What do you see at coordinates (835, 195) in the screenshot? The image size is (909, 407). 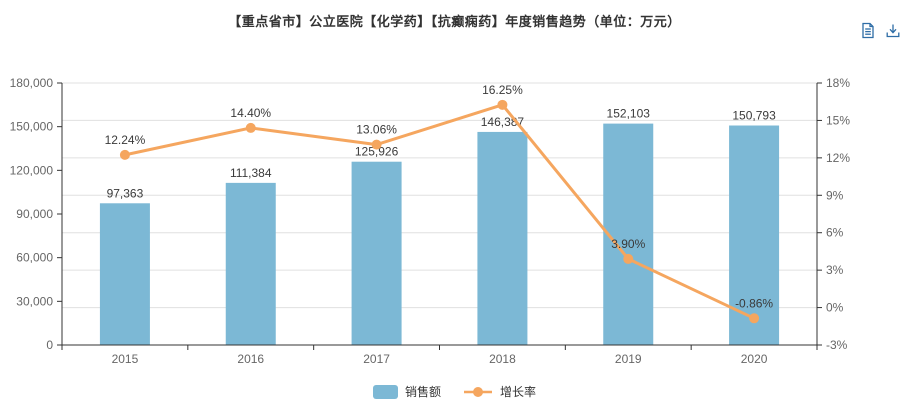 I see `y-right-tick-label: 9%` at bounding box center [835, 195].